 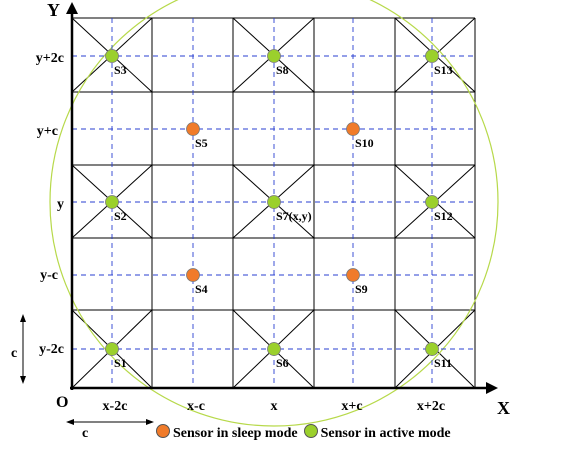 What do you see at coordinates (60, 204) in the screenshot?
I see `y-tick-2: y` at bounding box center [60, 204].